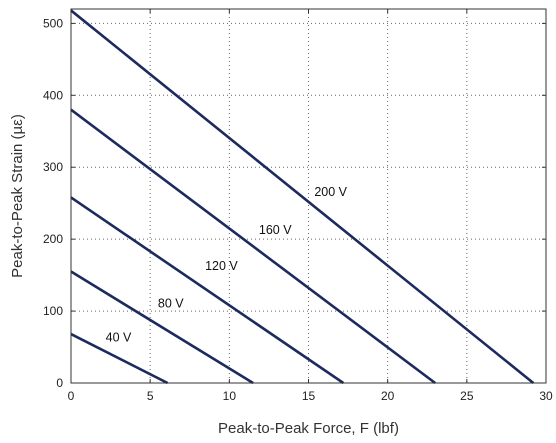 The height and width of the screenshot is (443, 556). What do you see at coordinates (388, 396) in the screenshot?
I see `x-tick-label: 20` at bounding box center [388, 396].